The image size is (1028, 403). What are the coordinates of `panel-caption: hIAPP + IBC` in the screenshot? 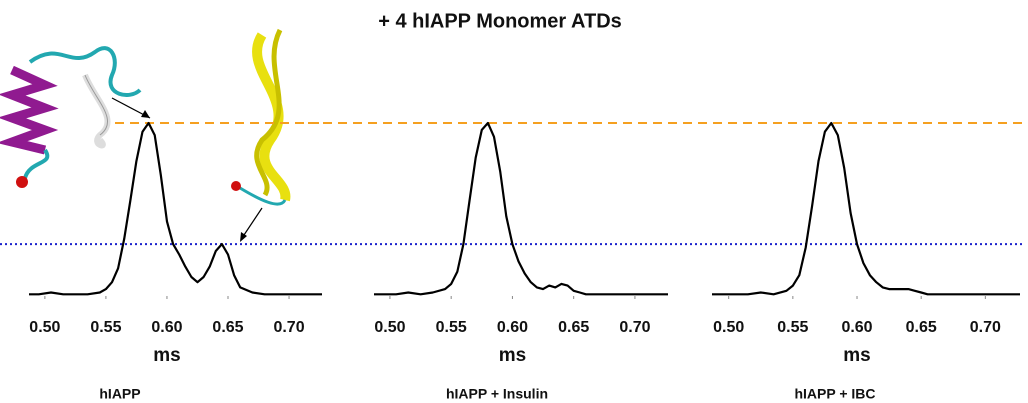 It's located at (834, 394).